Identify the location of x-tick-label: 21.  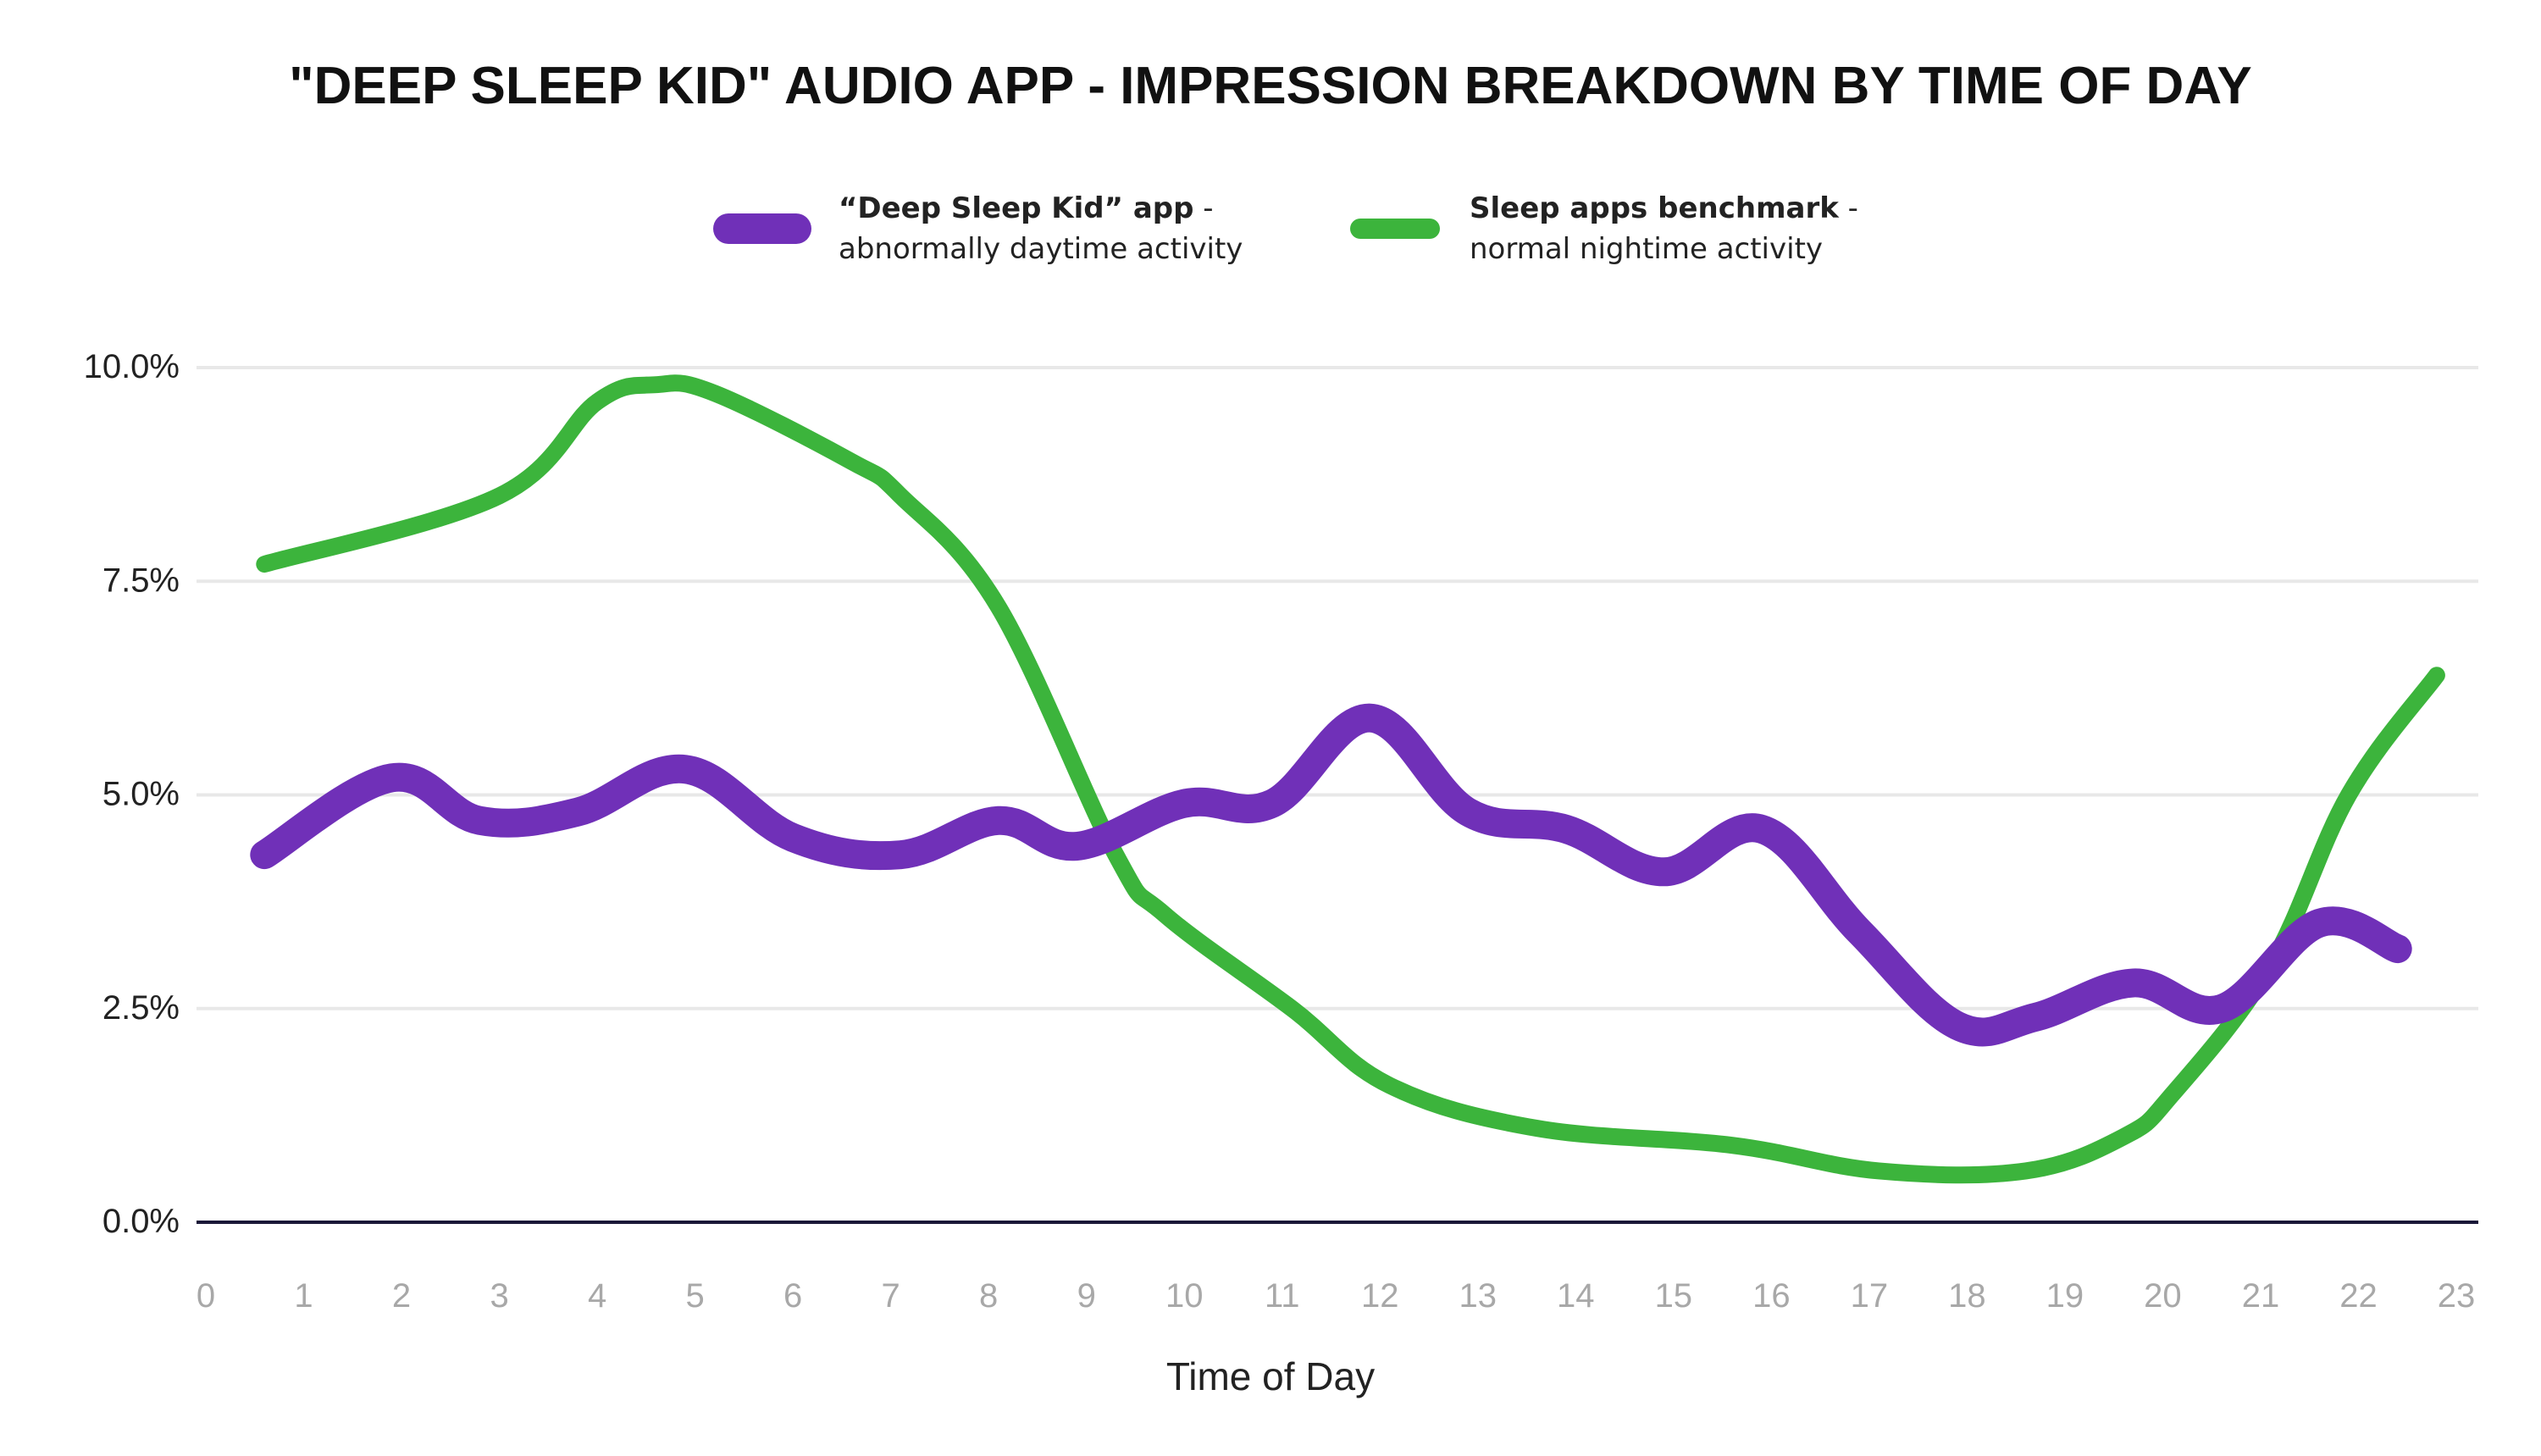
(2261, 1296).